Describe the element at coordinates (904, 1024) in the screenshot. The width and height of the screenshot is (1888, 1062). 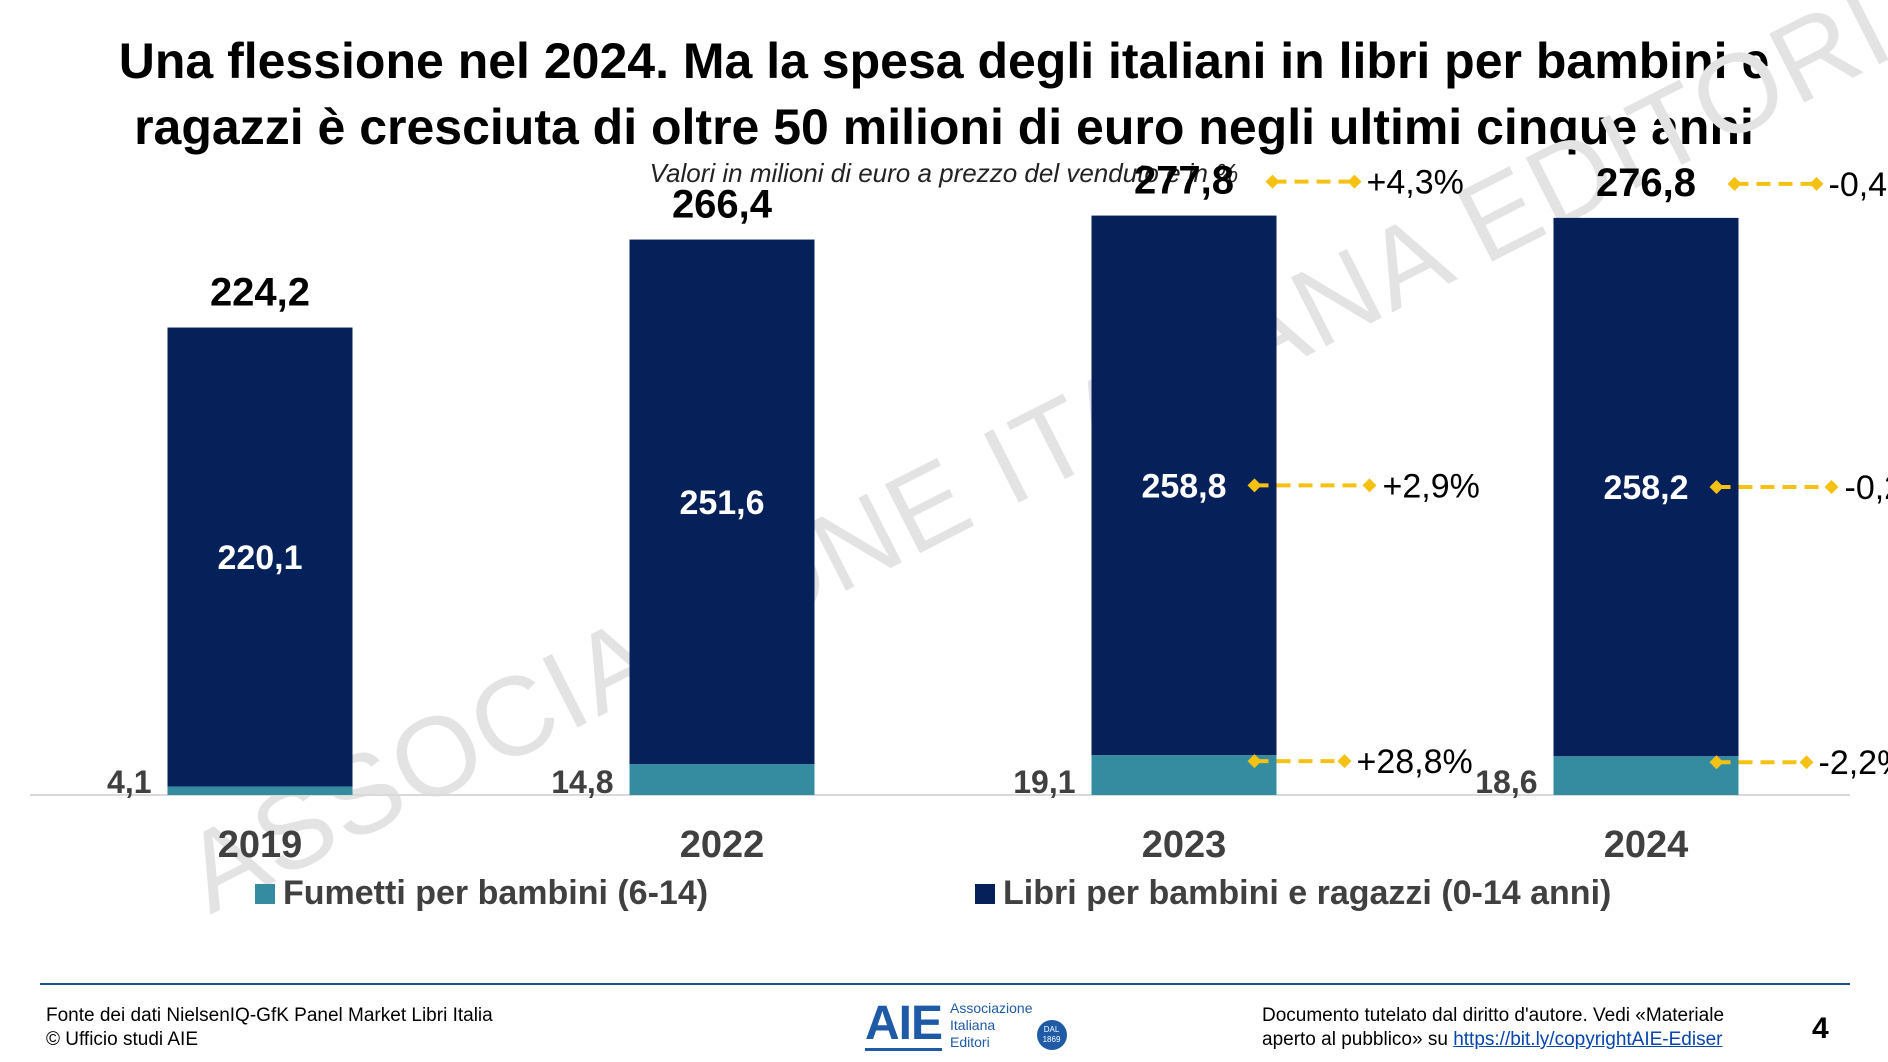
I see `logo-mark: AIE` at that location.